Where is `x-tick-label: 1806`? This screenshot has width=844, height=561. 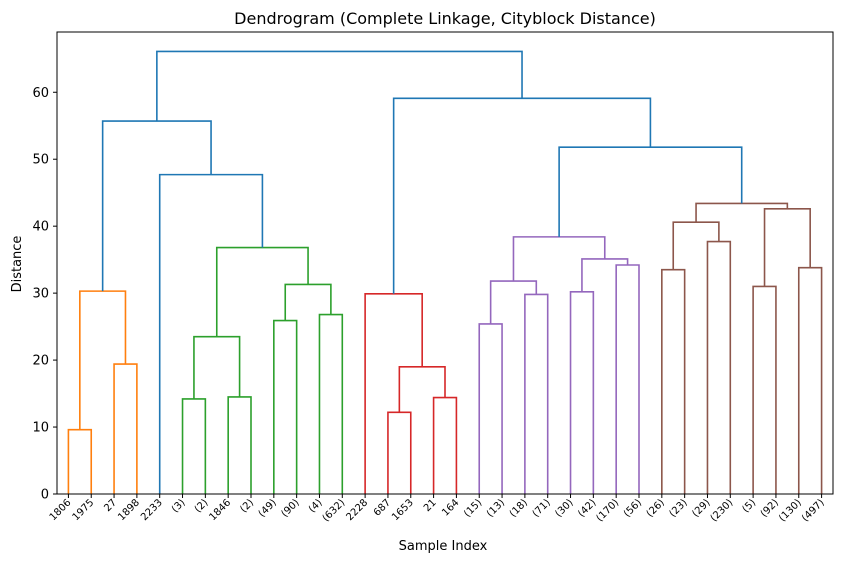 x-tick-label: 1806 is located at coordinates (61, 510).